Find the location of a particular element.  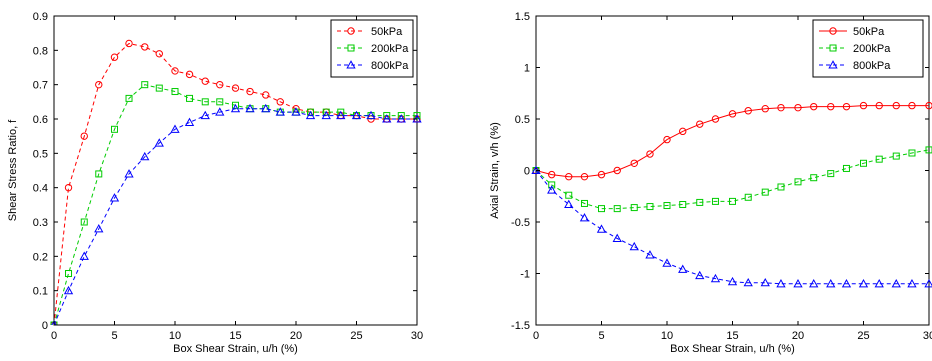

x-tick-label: 15 is located at coordinates (235, 336).